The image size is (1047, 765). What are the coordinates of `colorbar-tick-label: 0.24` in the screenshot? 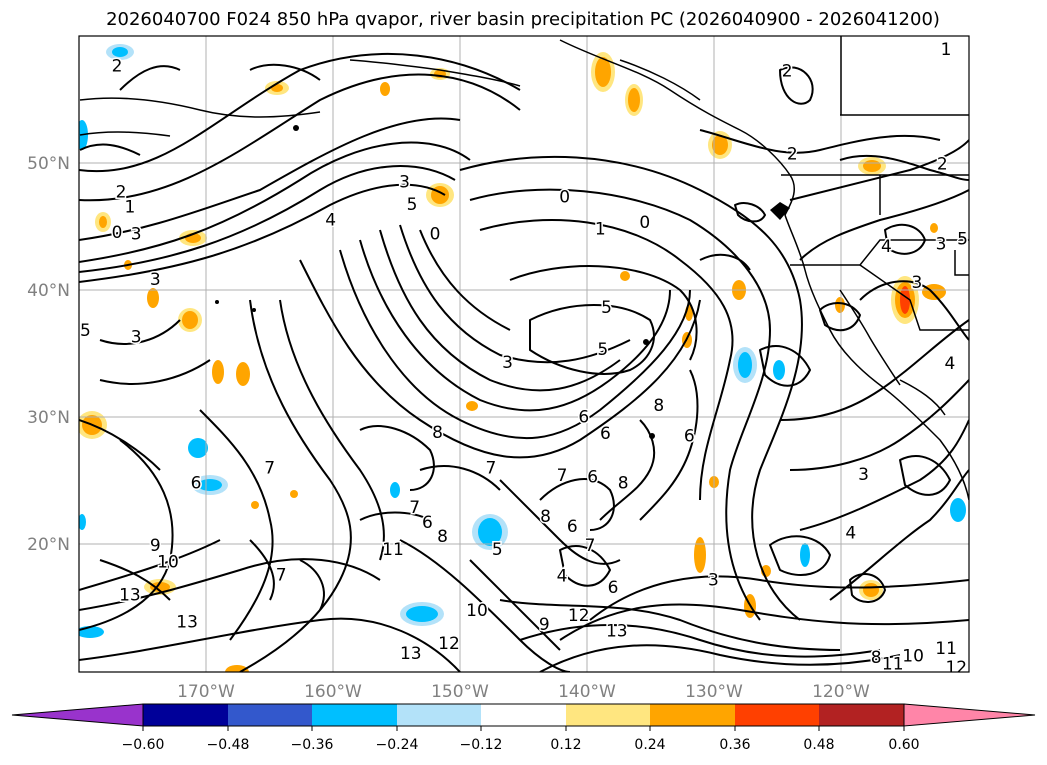 It's located at (649, 745).